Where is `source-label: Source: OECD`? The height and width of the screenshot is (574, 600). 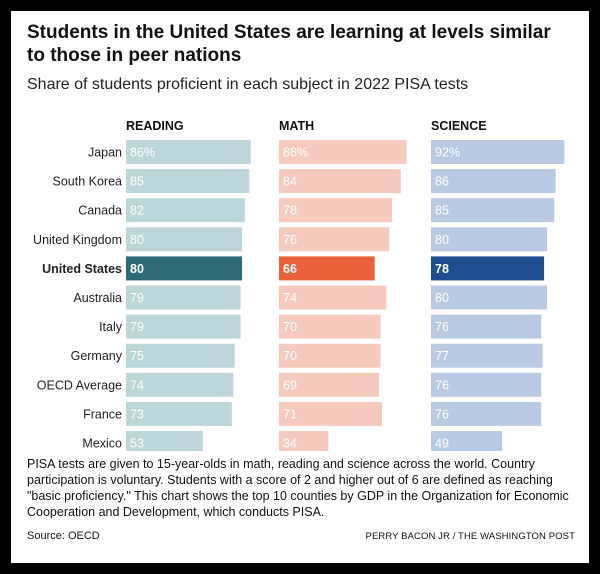
source-label: Source: OECD is located at coordinates (63, 536).